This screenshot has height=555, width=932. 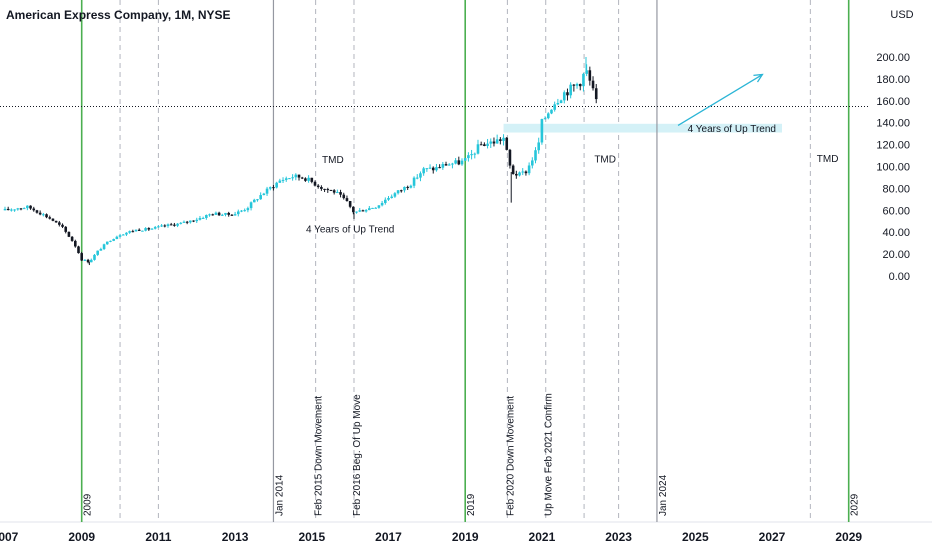 I want to click on trend-arrow, so click(x=720, y=99).